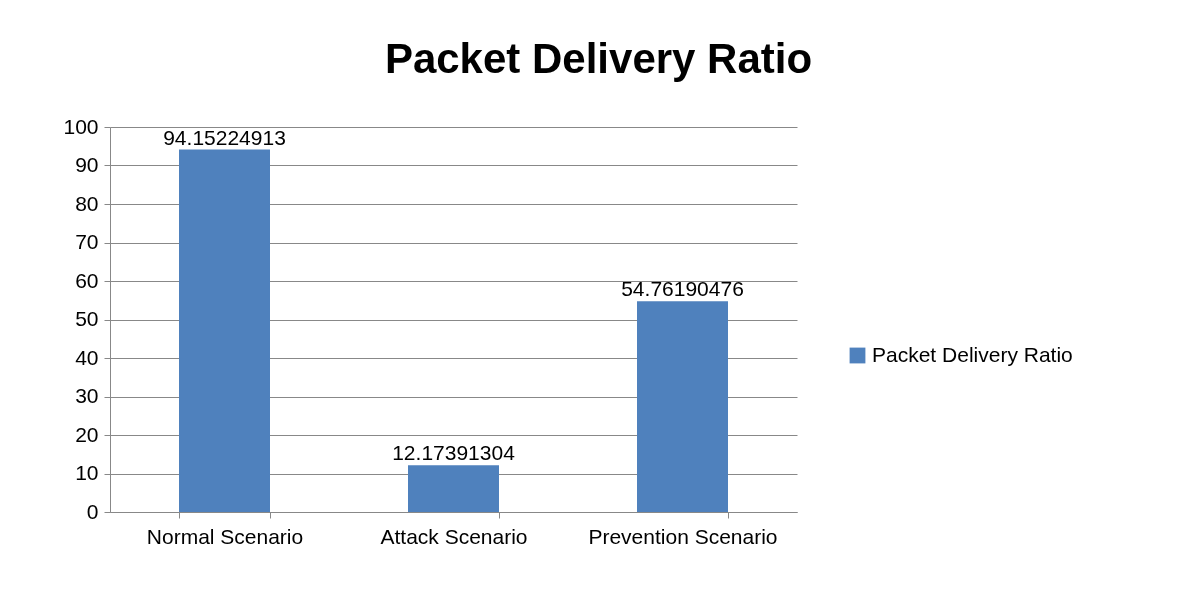 Image resolution: width=1187 pixels, height=612 pixels. I want to click on y-tick-label: 20, so click(87, 434).